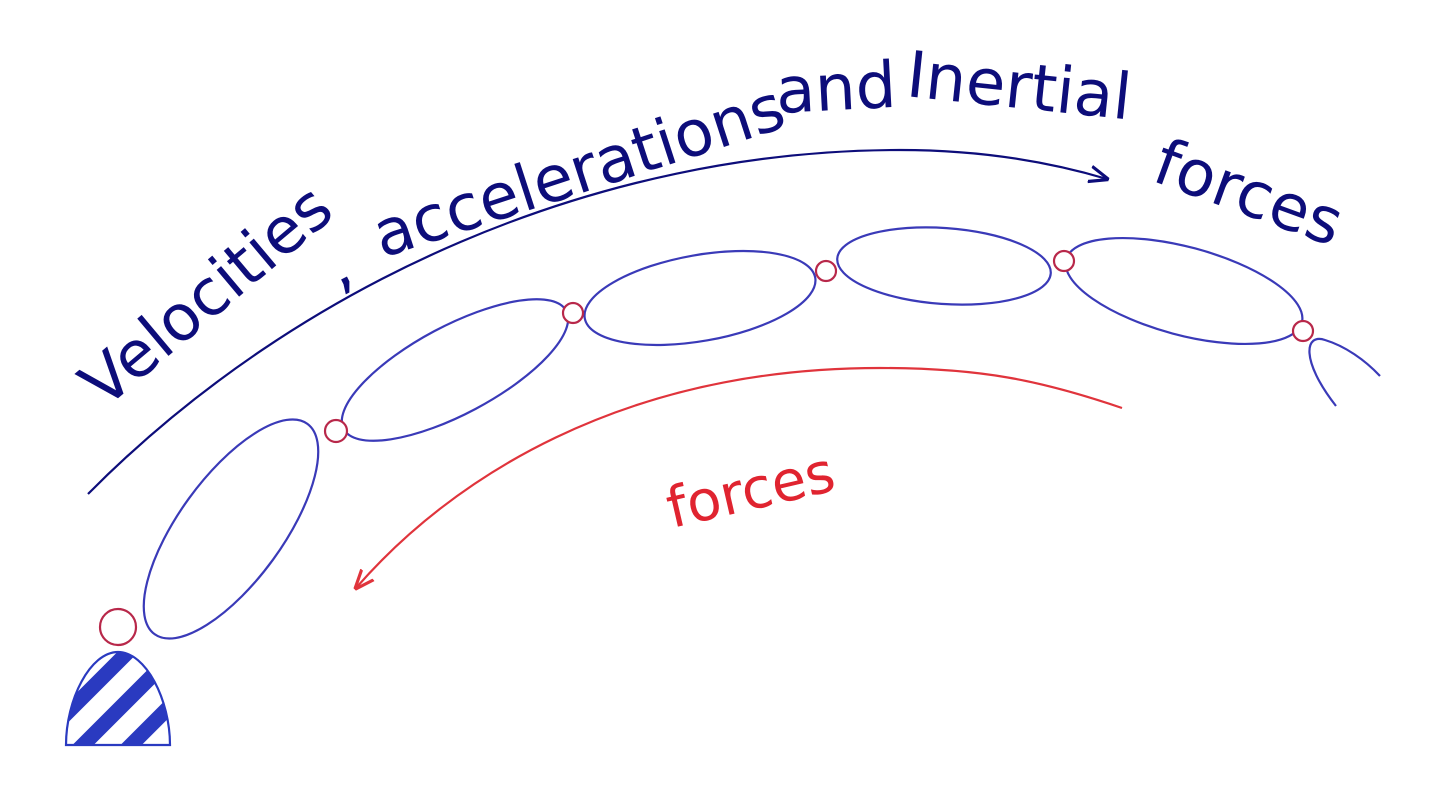 The image size is (1450, 786). Describe the element at coordinates (207, 296) in the screenshot. I see `title-word-velocities: Velocities` at that location.